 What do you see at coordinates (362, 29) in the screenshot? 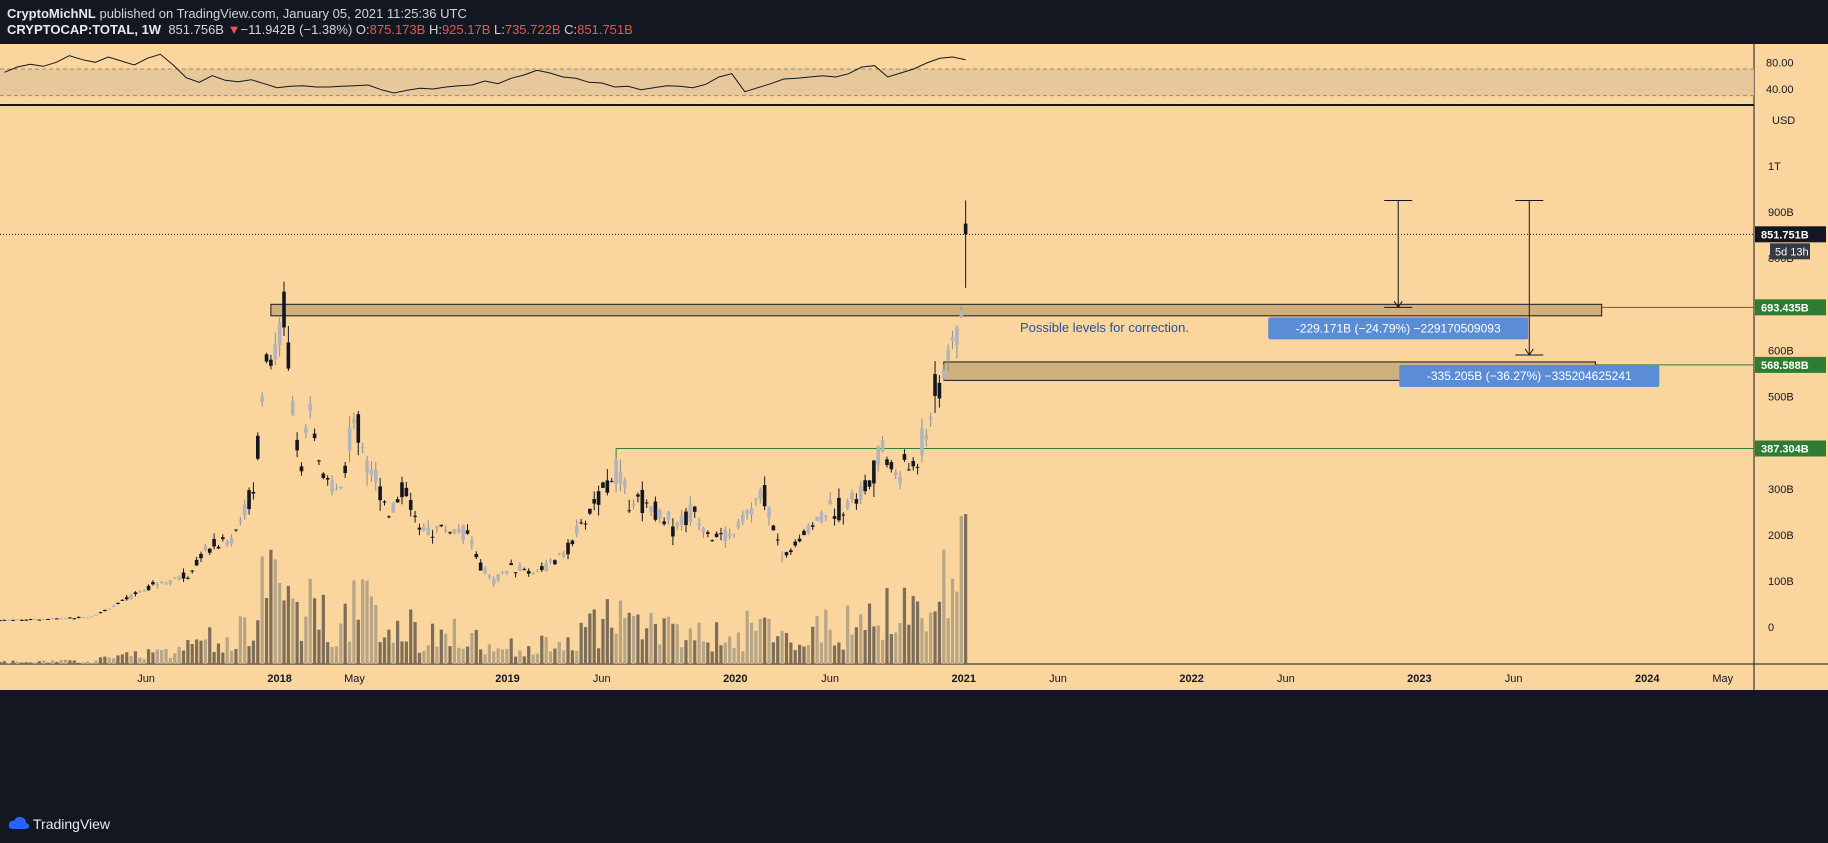
I see `open-label: O:` at bounding box center [362, 29].